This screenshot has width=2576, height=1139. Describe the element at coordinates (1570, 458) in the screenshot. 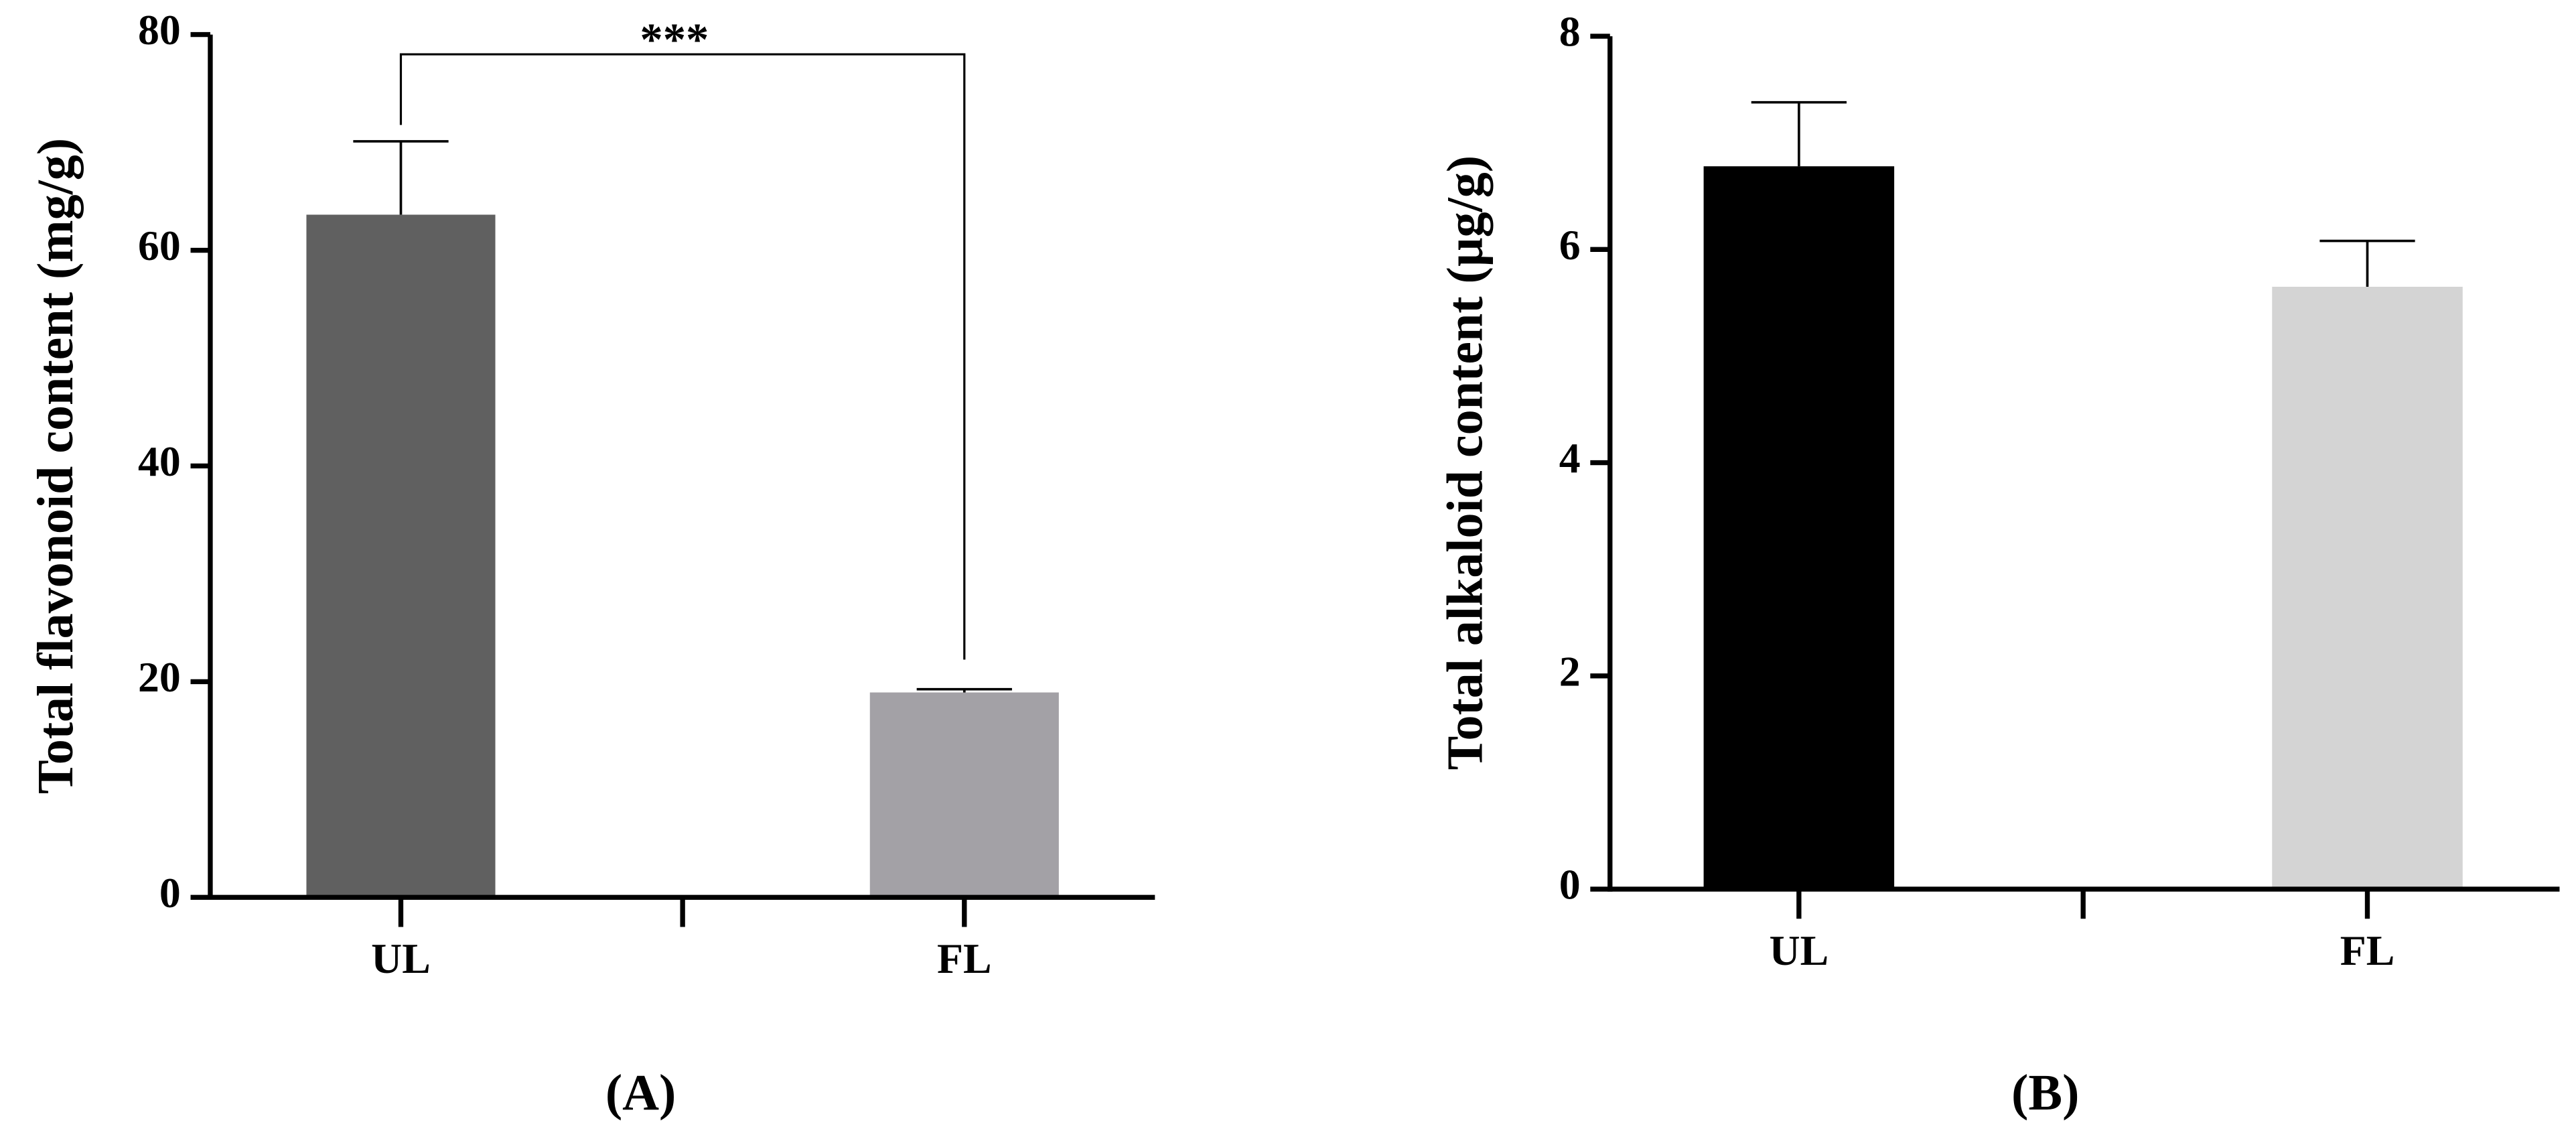

I see `y-tick-label: 4` at that location.